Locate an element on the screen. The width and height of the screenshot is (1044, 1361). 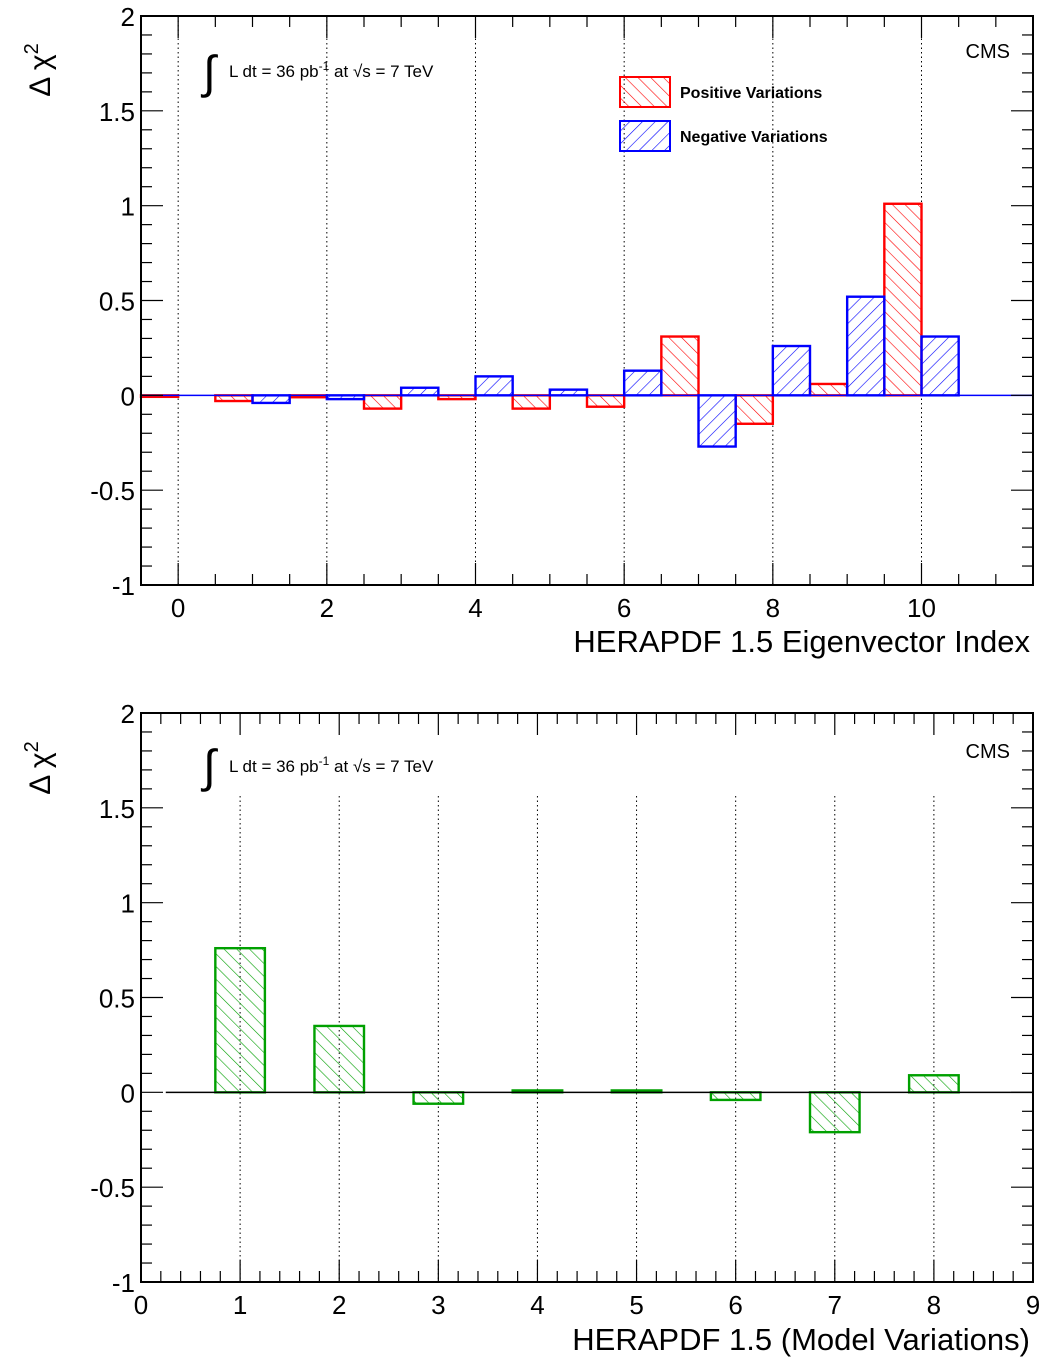
bot-x-tick-label: 9 is located at coordinates (1033, 1305).